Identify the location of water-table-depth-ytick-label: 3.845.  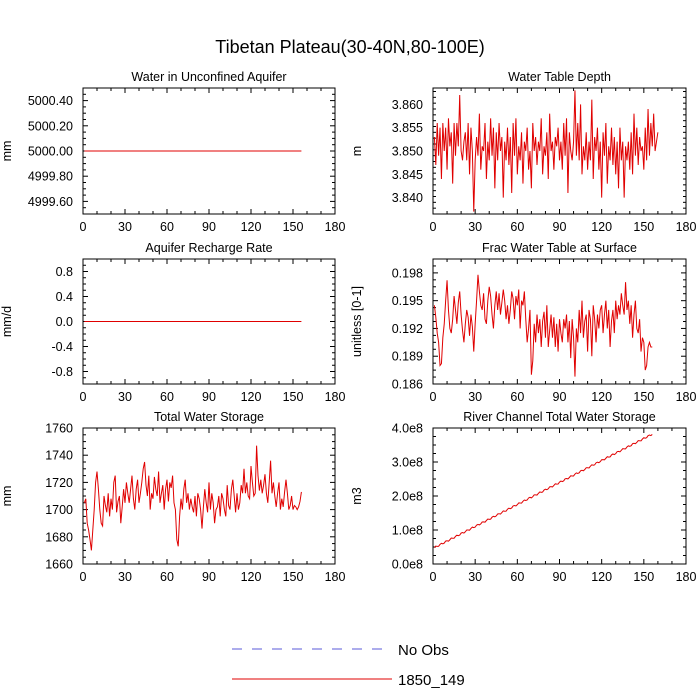
(407, 175).